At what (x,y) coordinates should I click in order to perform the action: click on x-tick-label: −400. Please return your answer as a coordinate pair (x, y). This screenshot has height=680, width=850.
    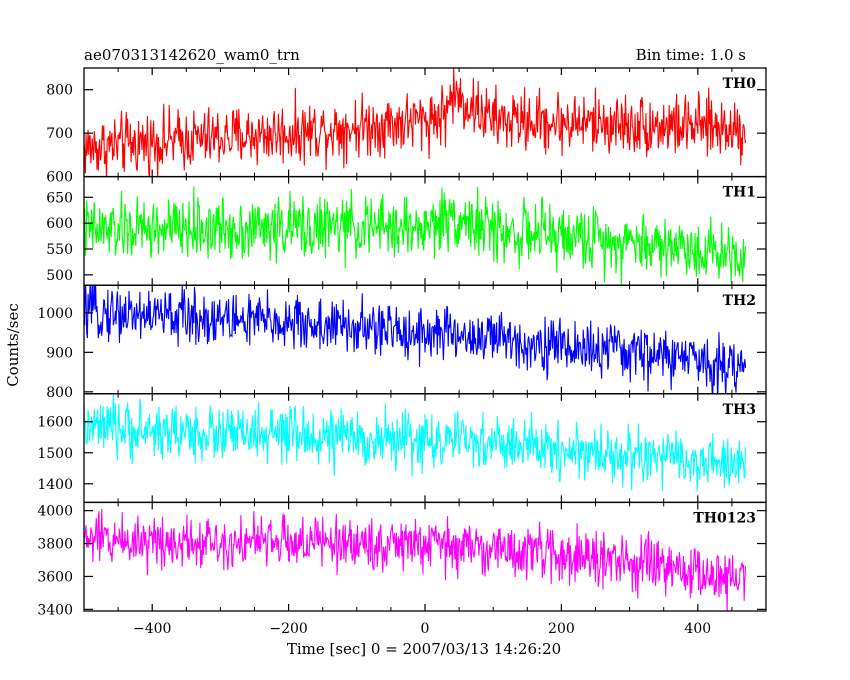
    Looking at the image, I should click on (152, 629).